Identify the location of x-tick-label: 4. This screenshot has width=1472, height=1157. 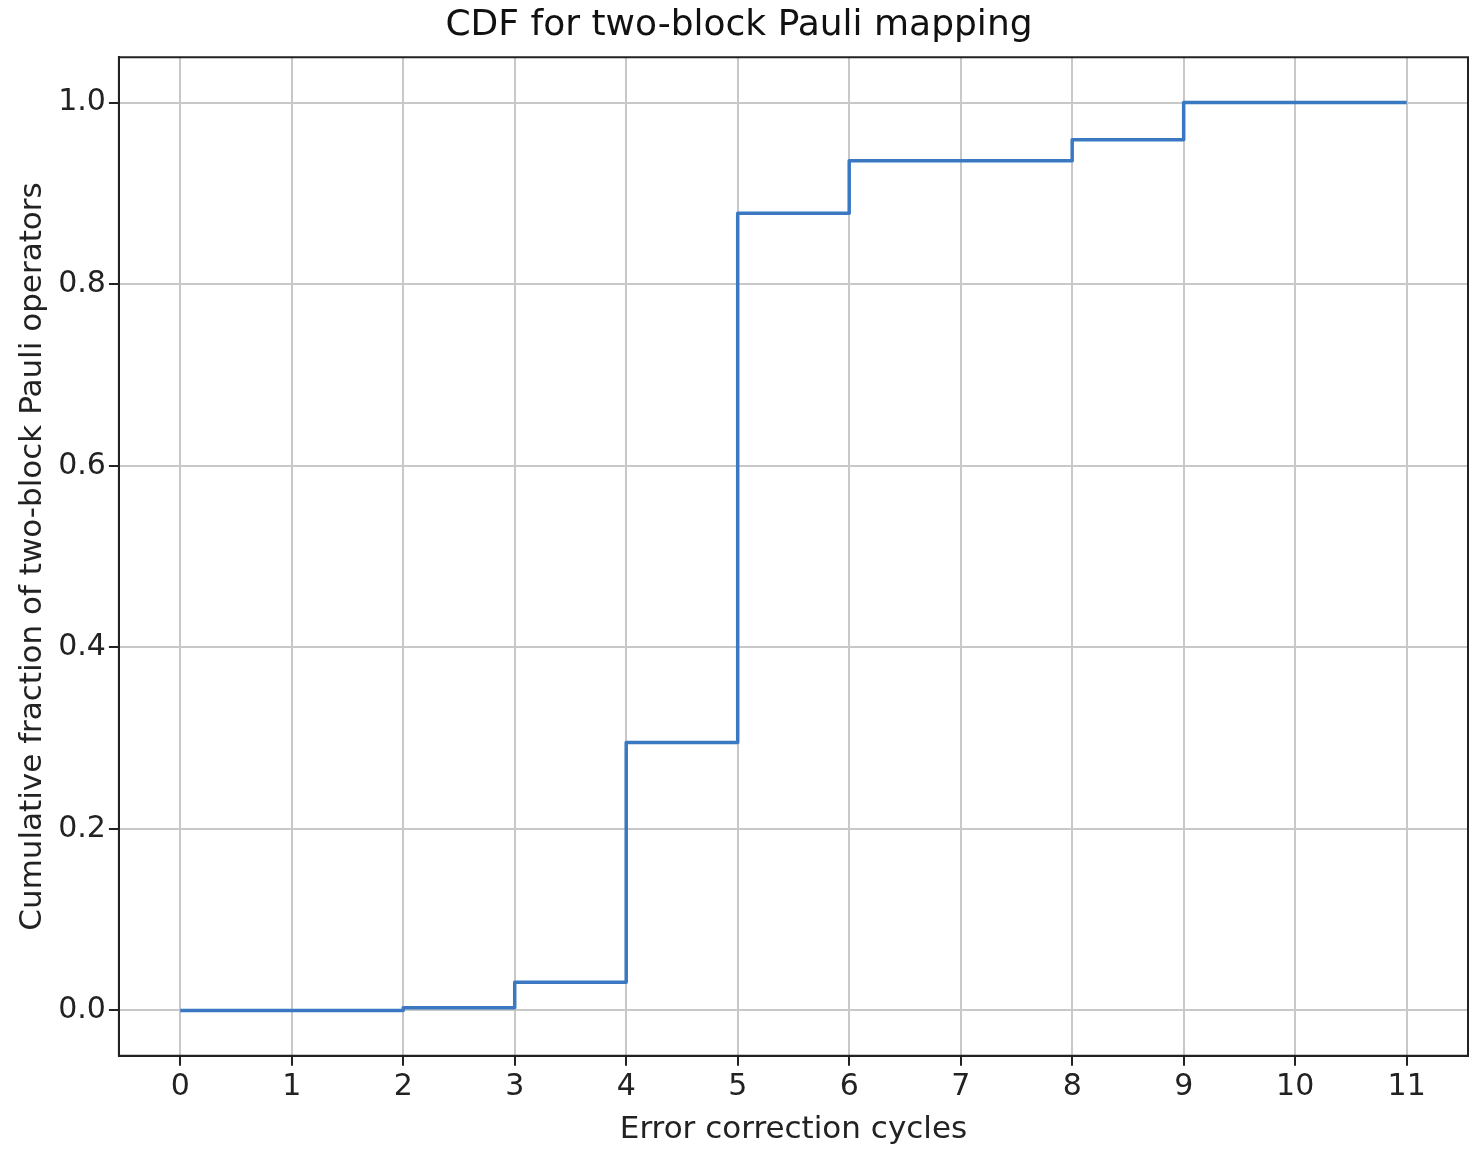
(626, 1084).